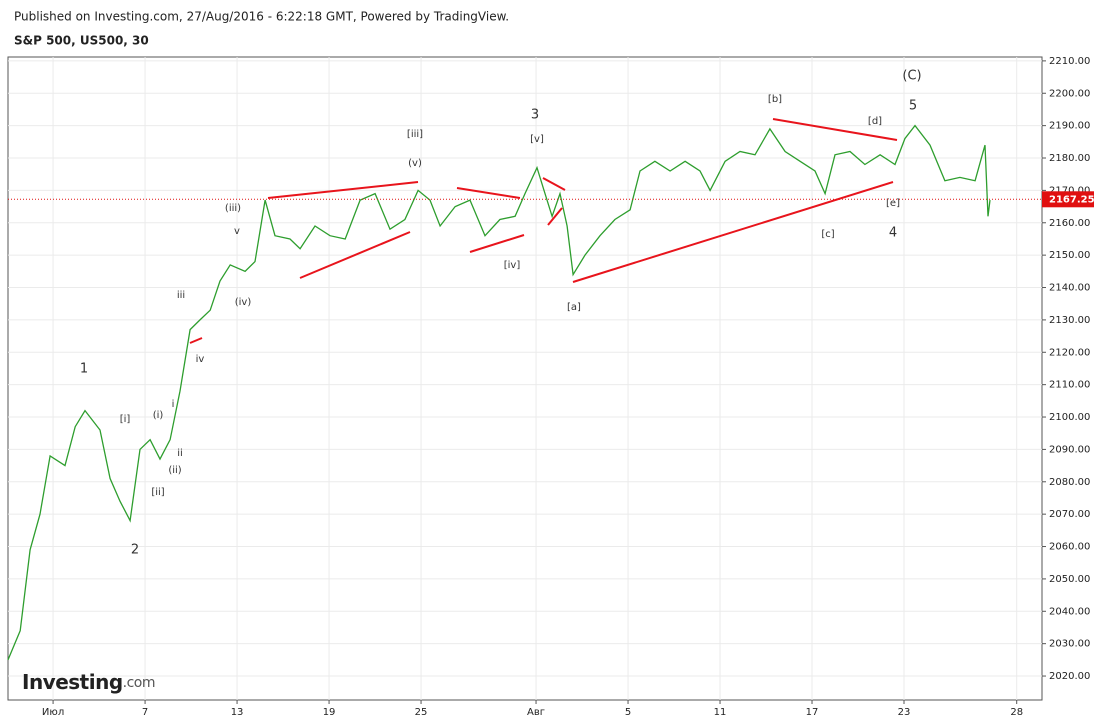 The image size is (1103, 723). I want to click on wave-label: [i], so click(125, 419).